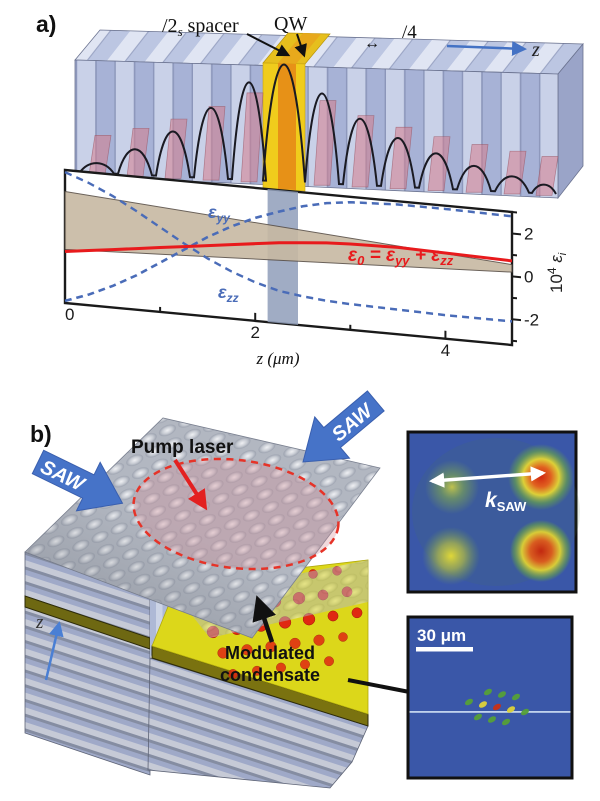 The image size is (600, 801). I want to click on quarter-wave-arrow-icon: ↔, so click(372, 43).